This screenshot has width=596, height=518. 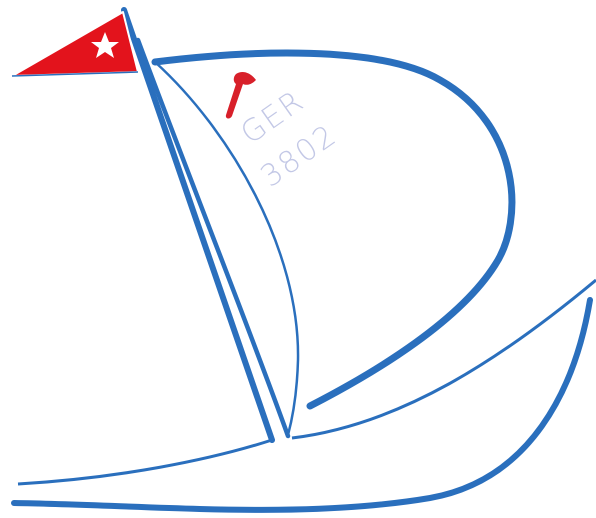 What do you see at coordinates (240, 95) in the screenshot?
I see `axe-icon` at bounding box center [240, 95].